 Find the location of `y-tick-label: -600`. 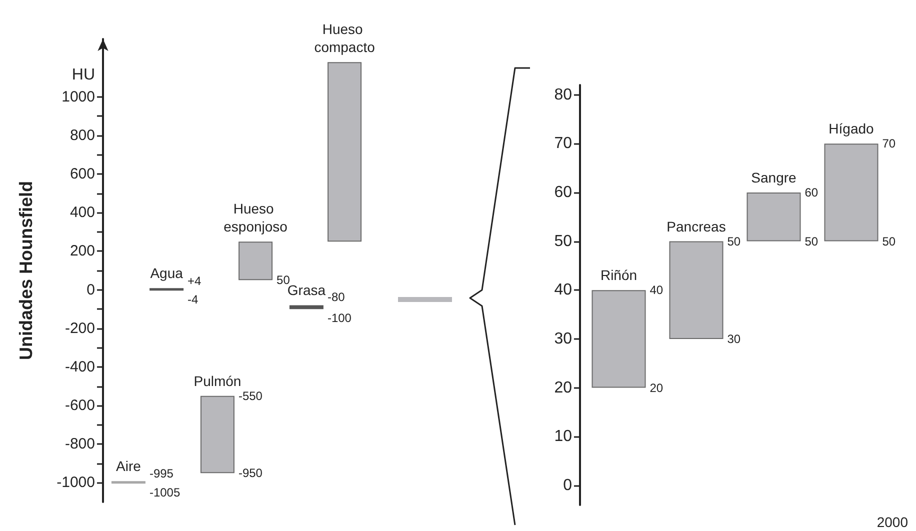

y-tick-label: -600 is located at coordinates (79, 405).